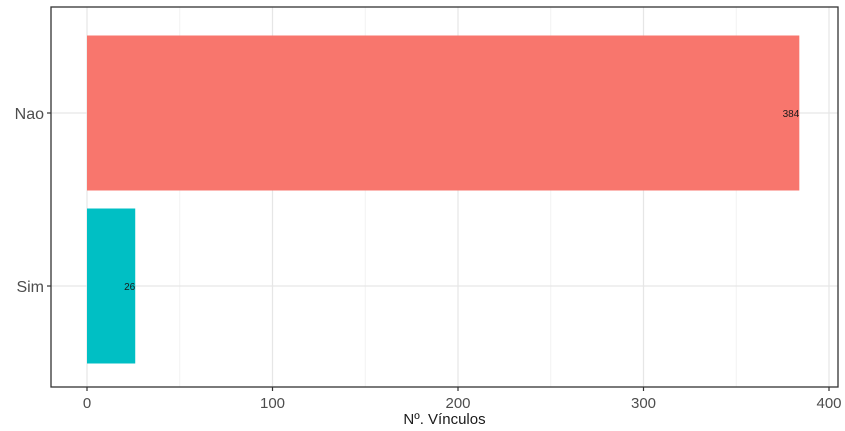  I want to click on data-label-nao: 384, so click(791, 114).